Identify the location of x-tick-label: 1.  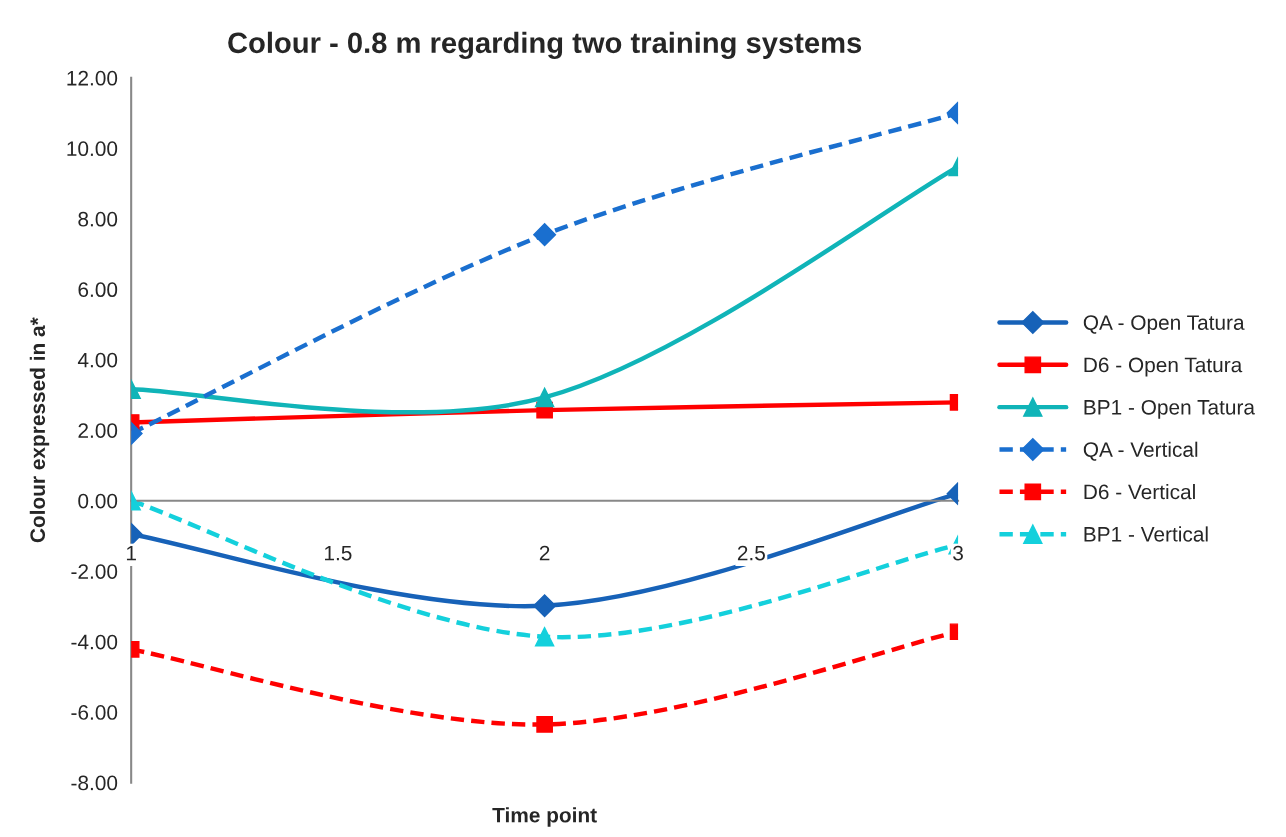
(131, 553).